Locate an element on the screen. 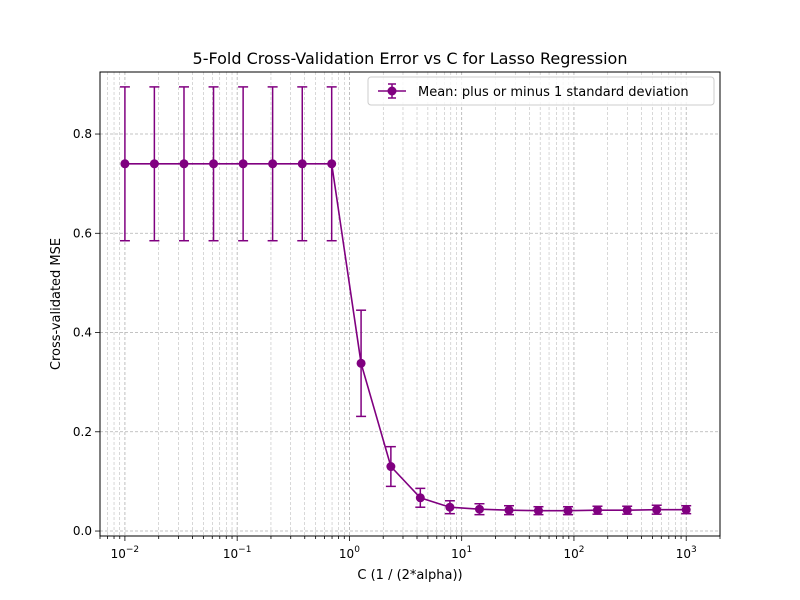 The height and width of the screenshot is (600, 800). x-tick-label: 10⁻² is located at coordinates (125, 553).